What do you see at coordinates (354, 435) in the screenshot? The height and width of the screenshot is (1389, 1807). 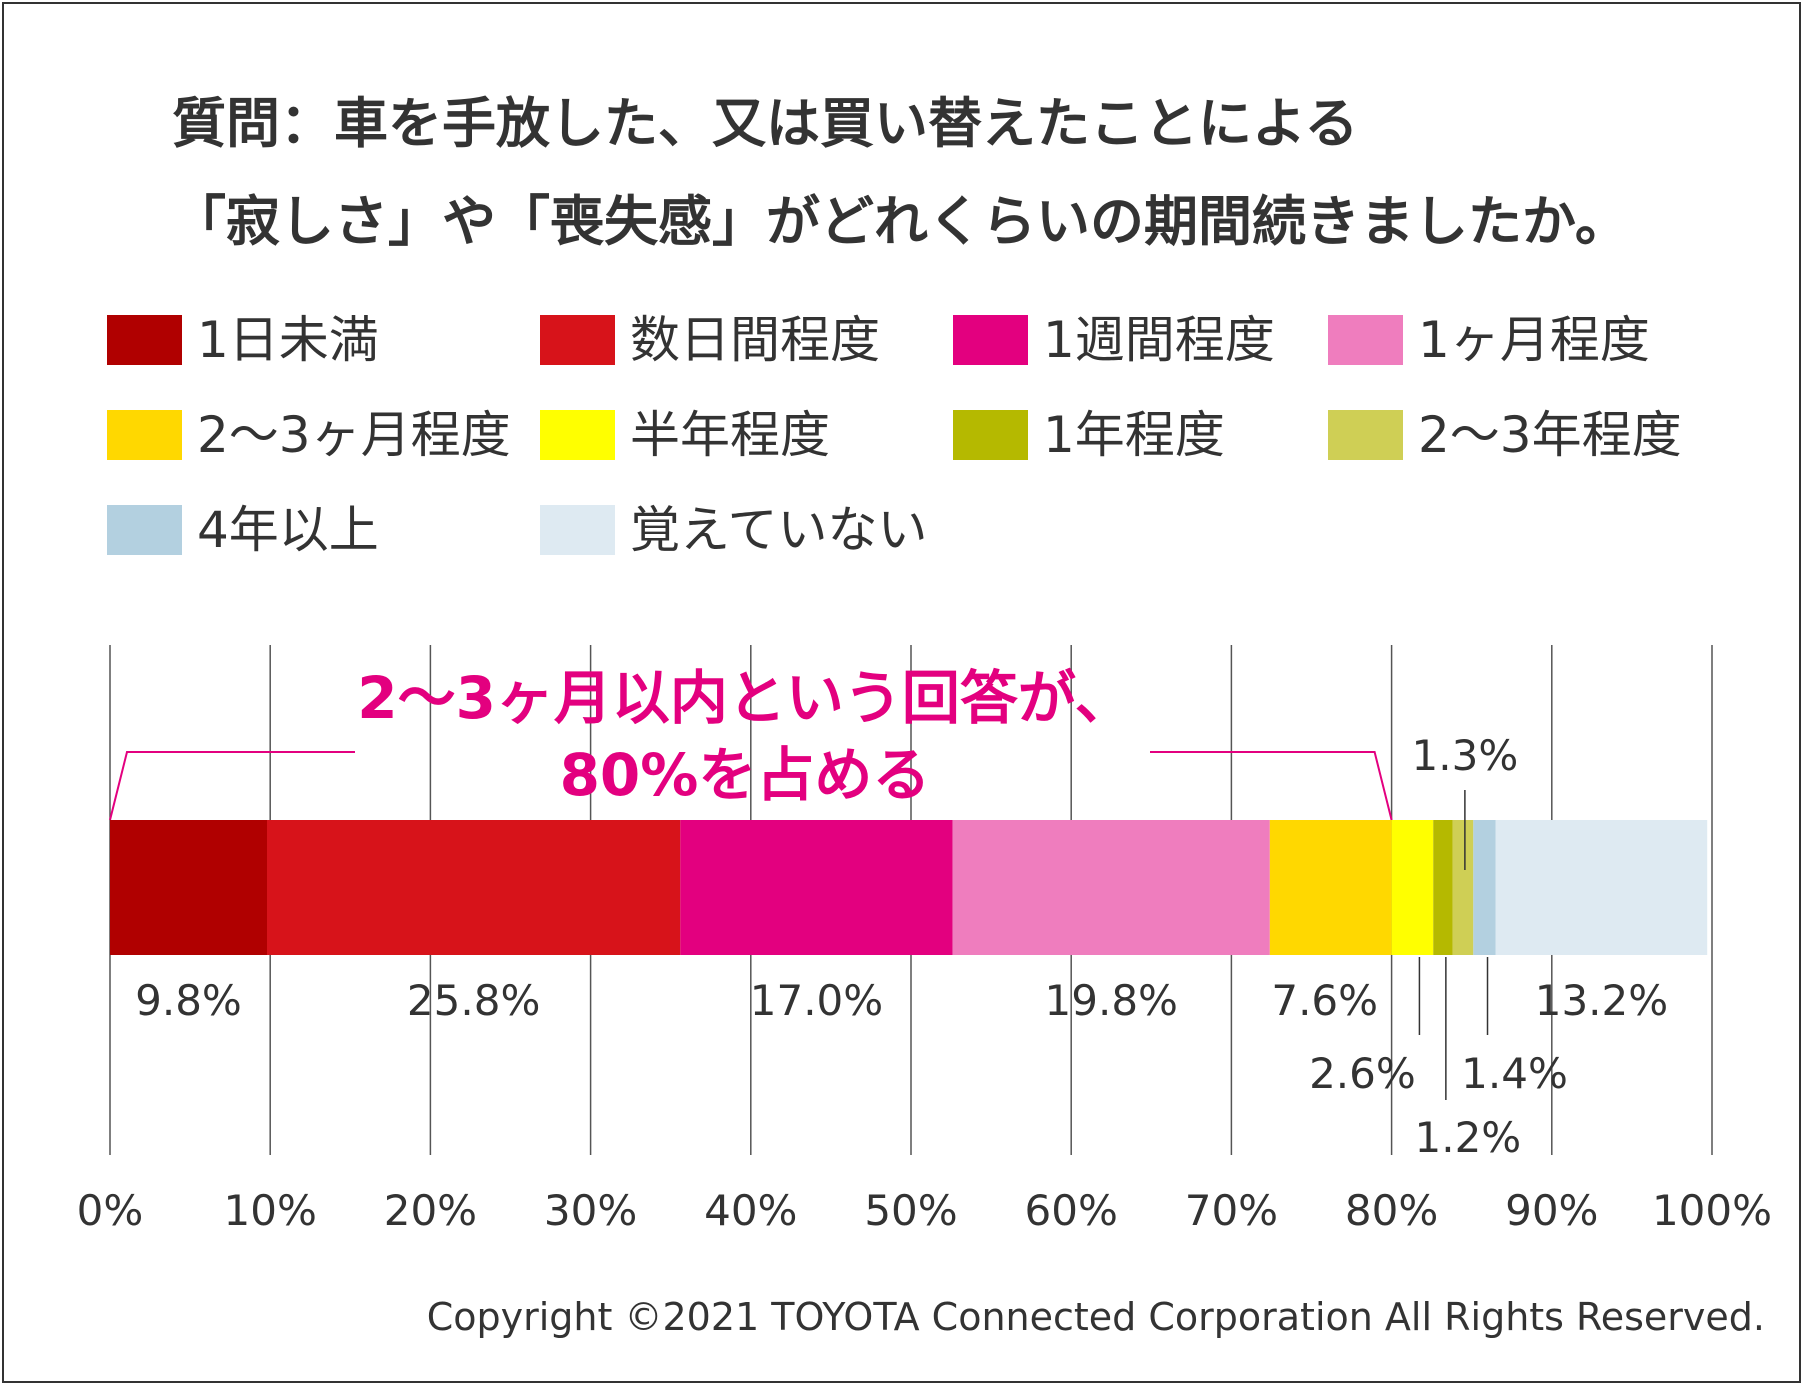 I see `legend-label: 2〜3ヶ月程度` at bounding box center [354, 435].